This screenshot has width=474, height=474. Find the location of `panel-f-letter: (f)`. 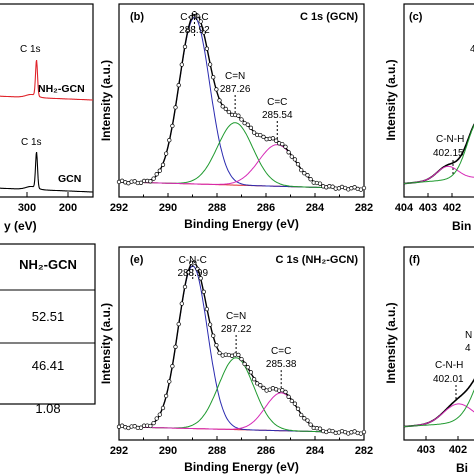

panel-f-letter: (f) is located at coordinates (414, 260).